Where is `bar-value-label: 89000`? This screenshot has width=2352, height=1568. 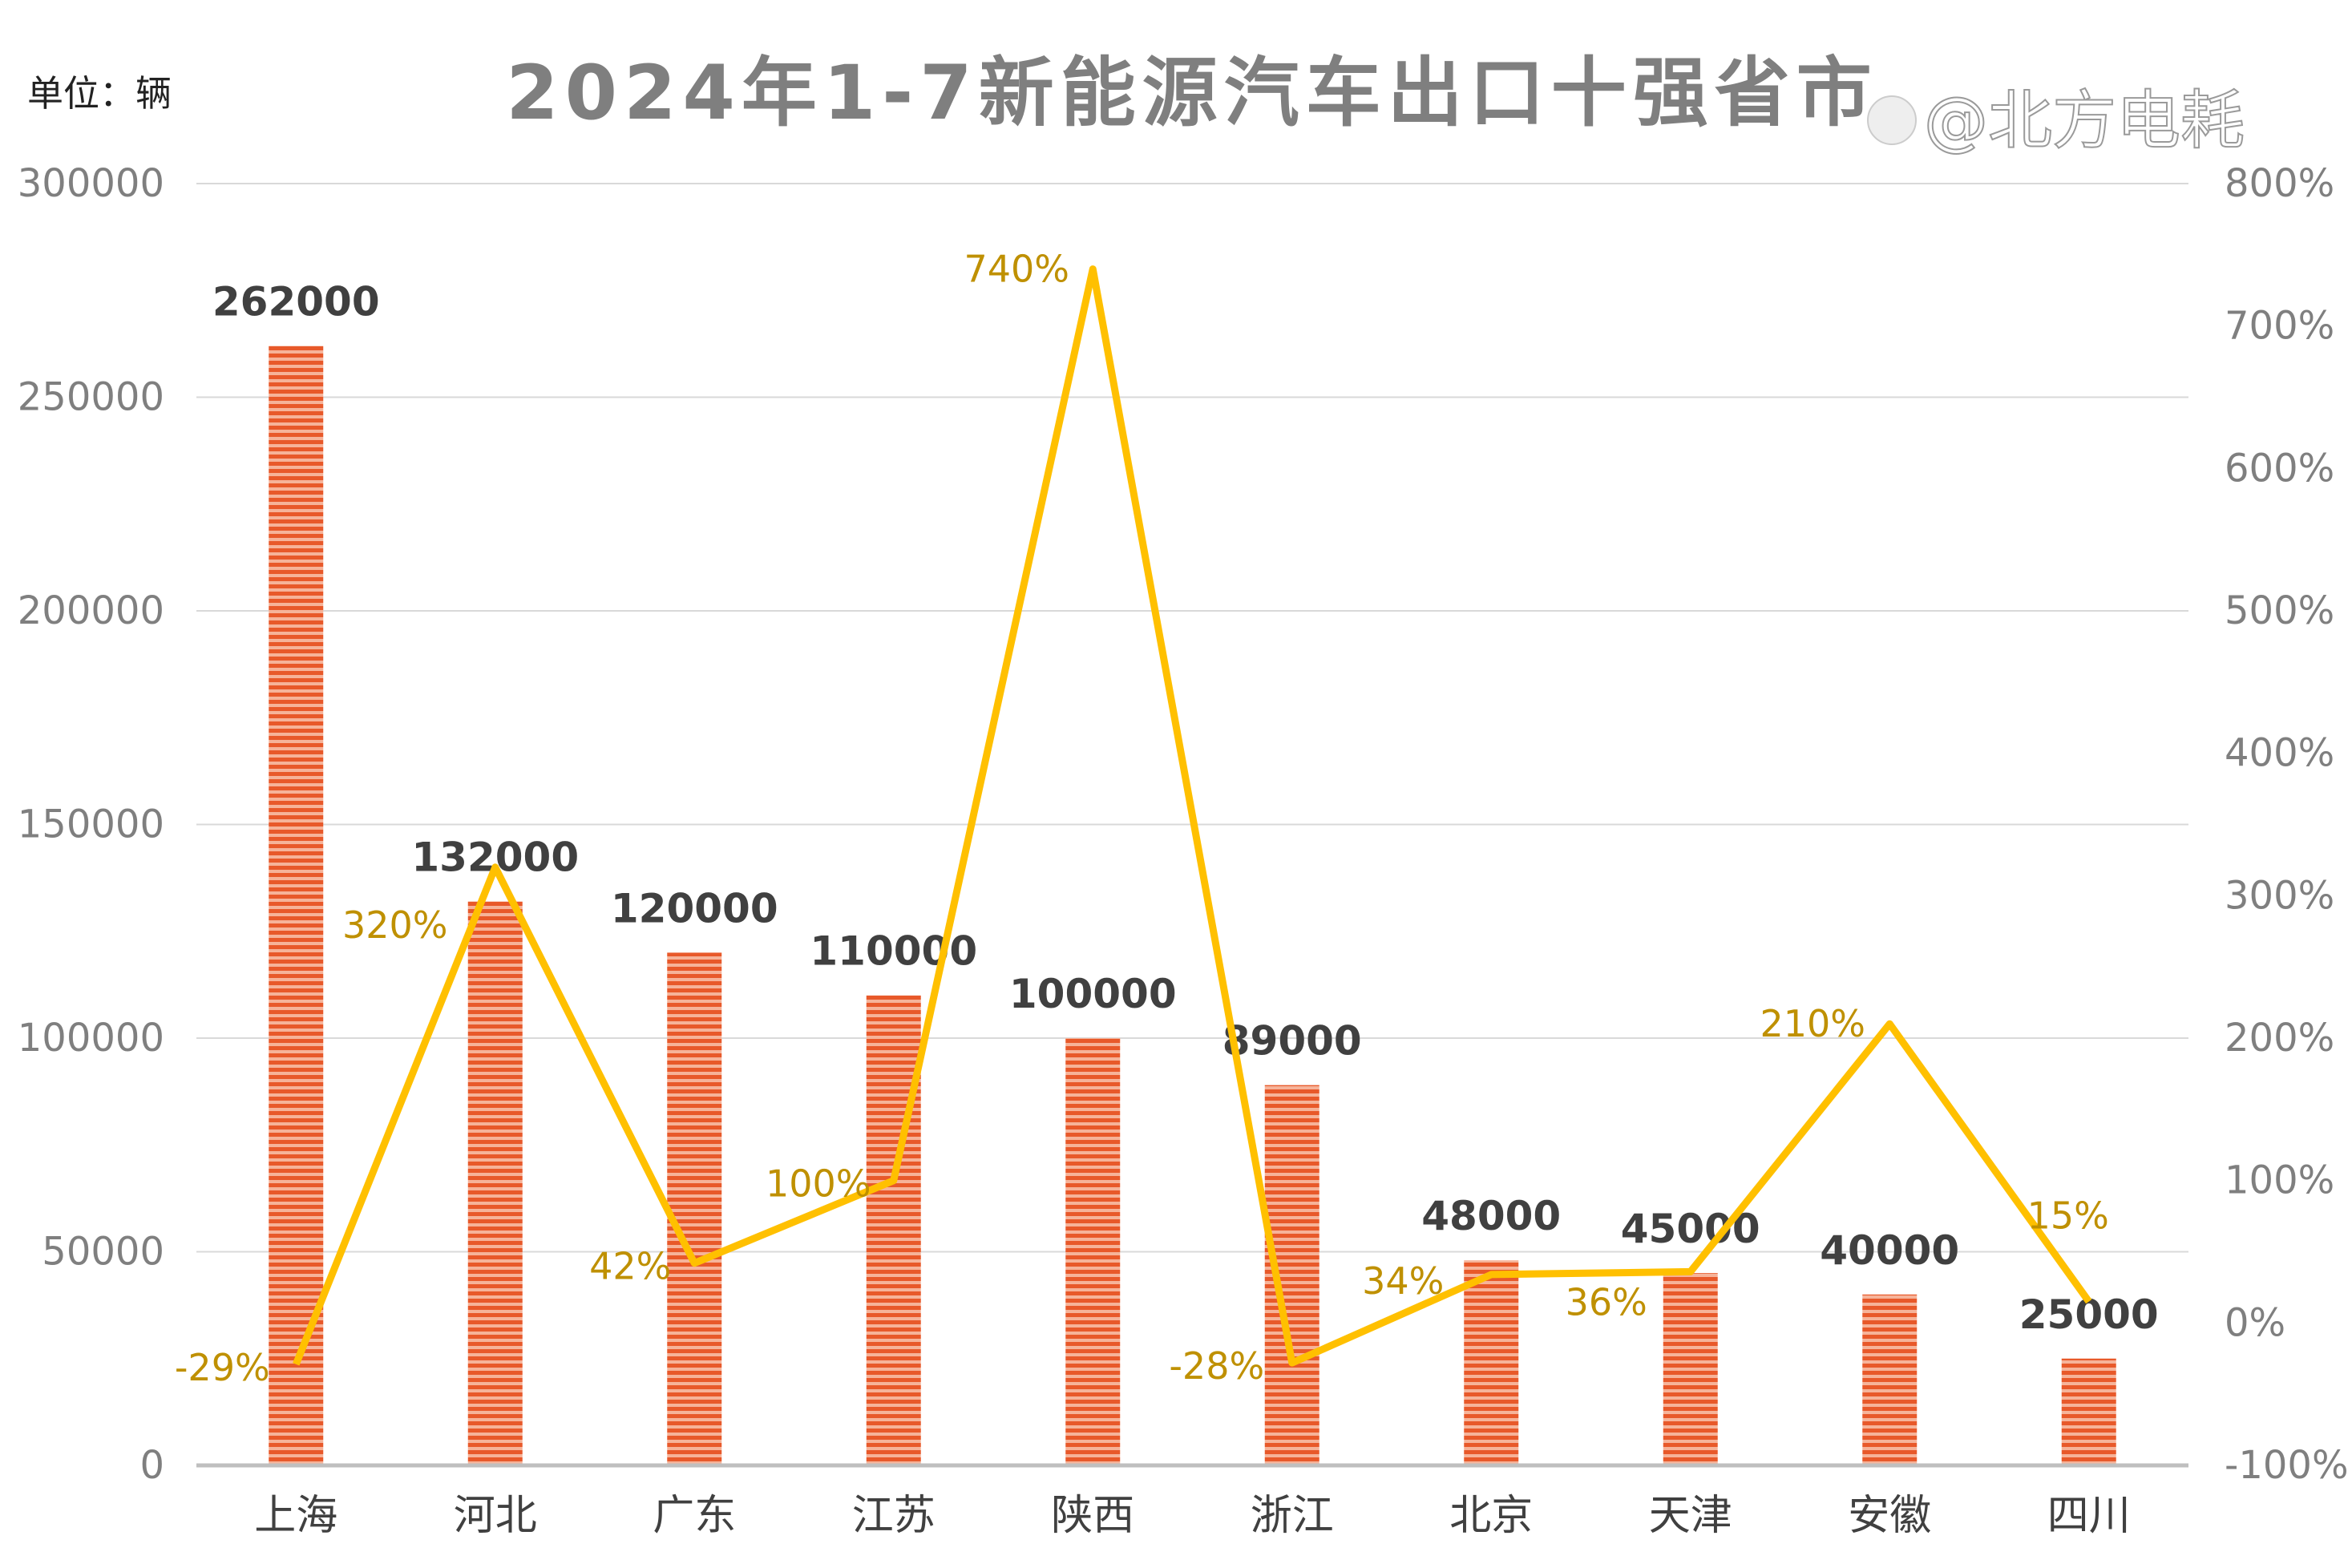 bar-value-label: 89000 is located at coordinates (1292, 1041).